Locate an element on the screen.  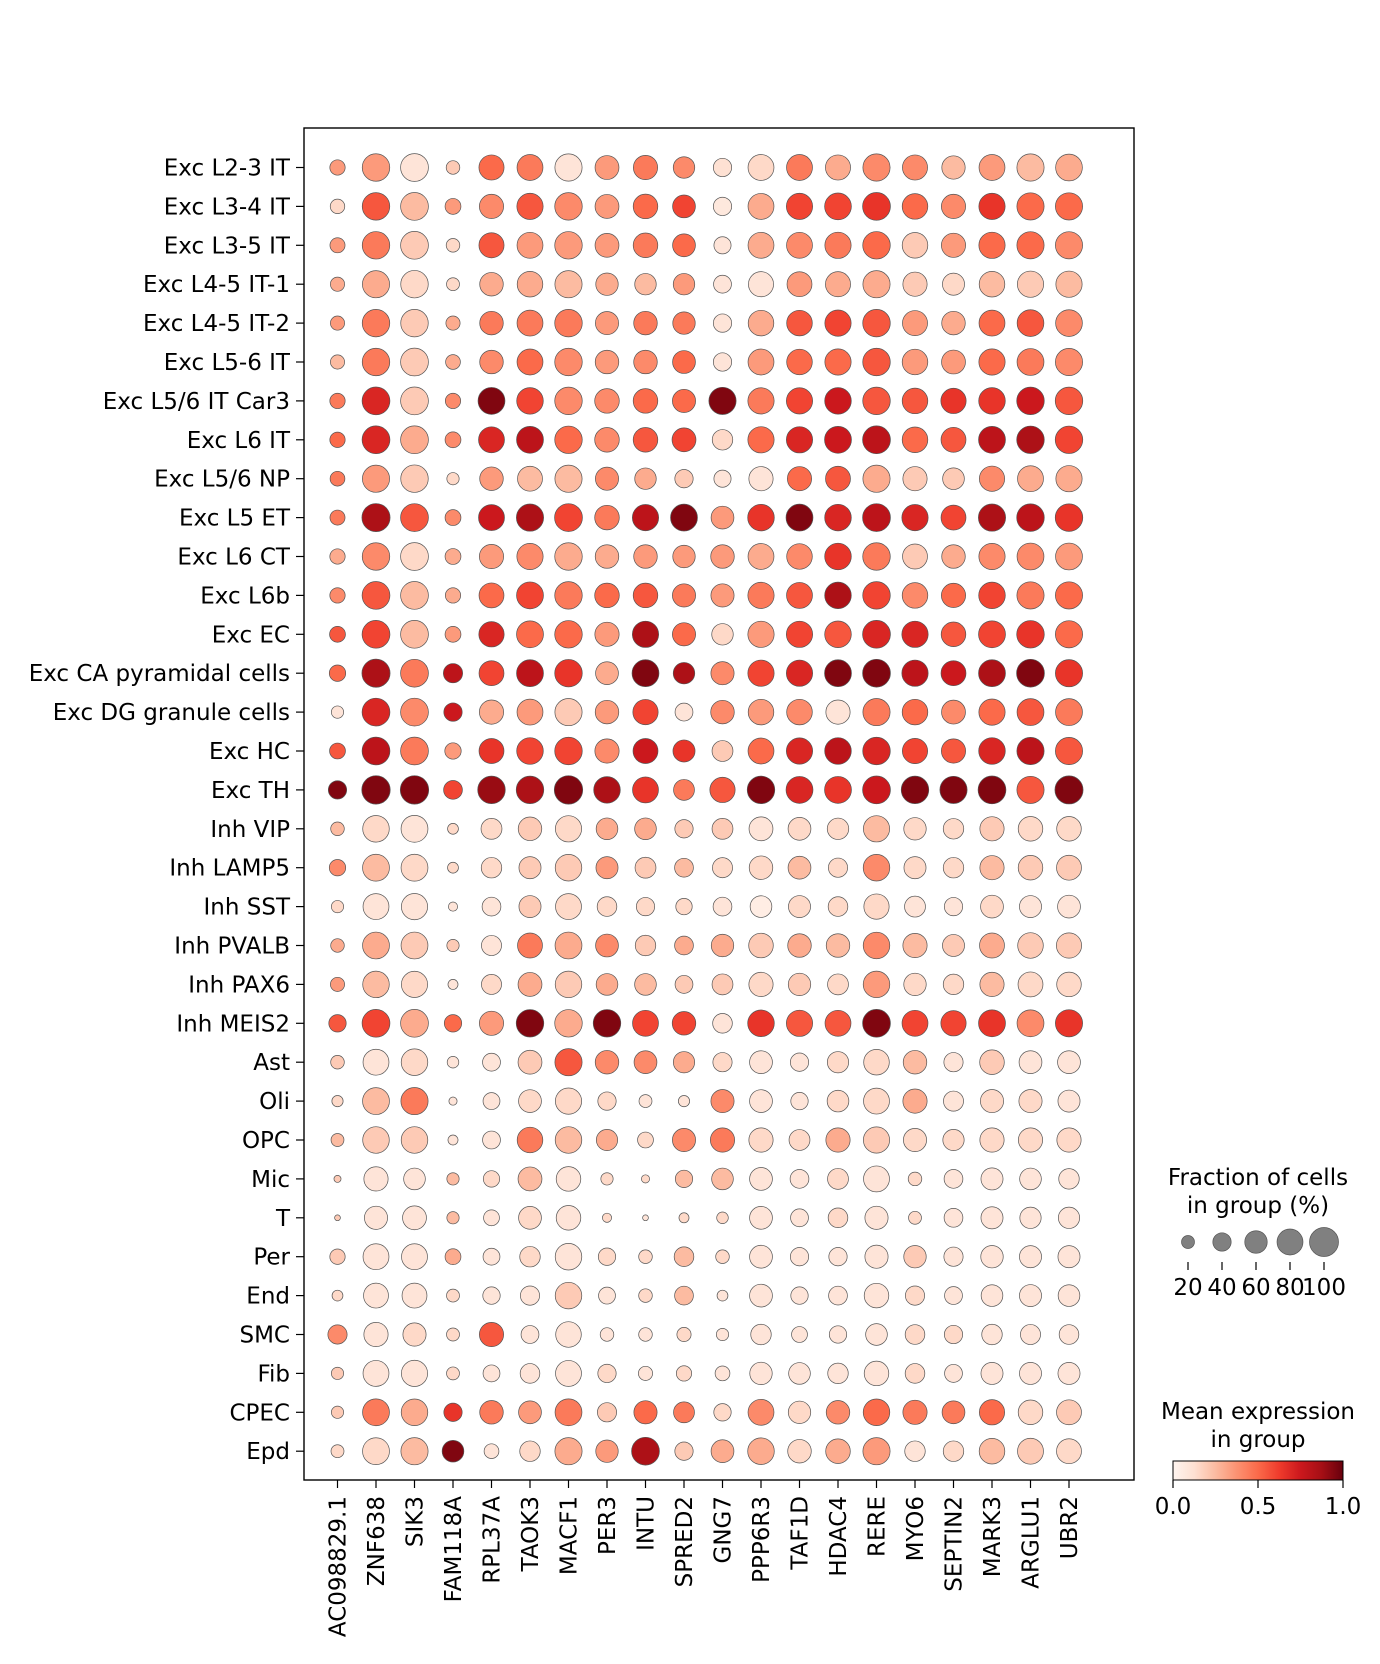
colorbar-tick-label: 0.0 is located at coordinates (1173, 1507).